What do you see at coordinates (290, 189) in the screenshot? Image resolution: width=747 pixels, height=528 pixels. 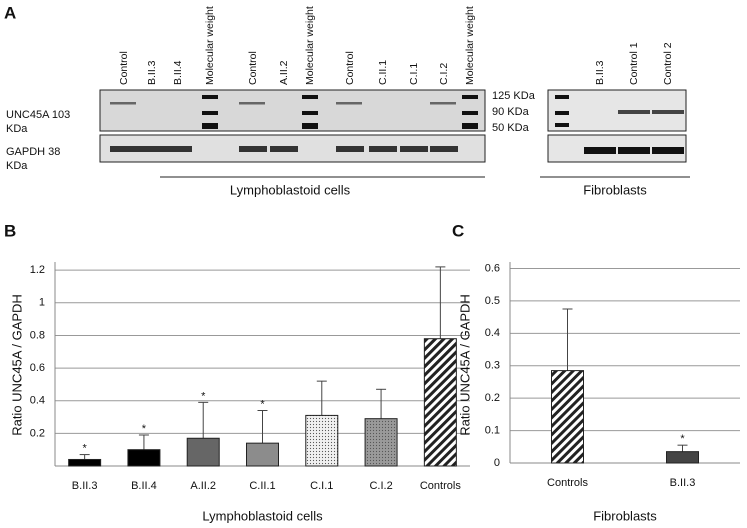 I see `group-label: Lymphoblastoid cells` at bounding box center [290, 189].